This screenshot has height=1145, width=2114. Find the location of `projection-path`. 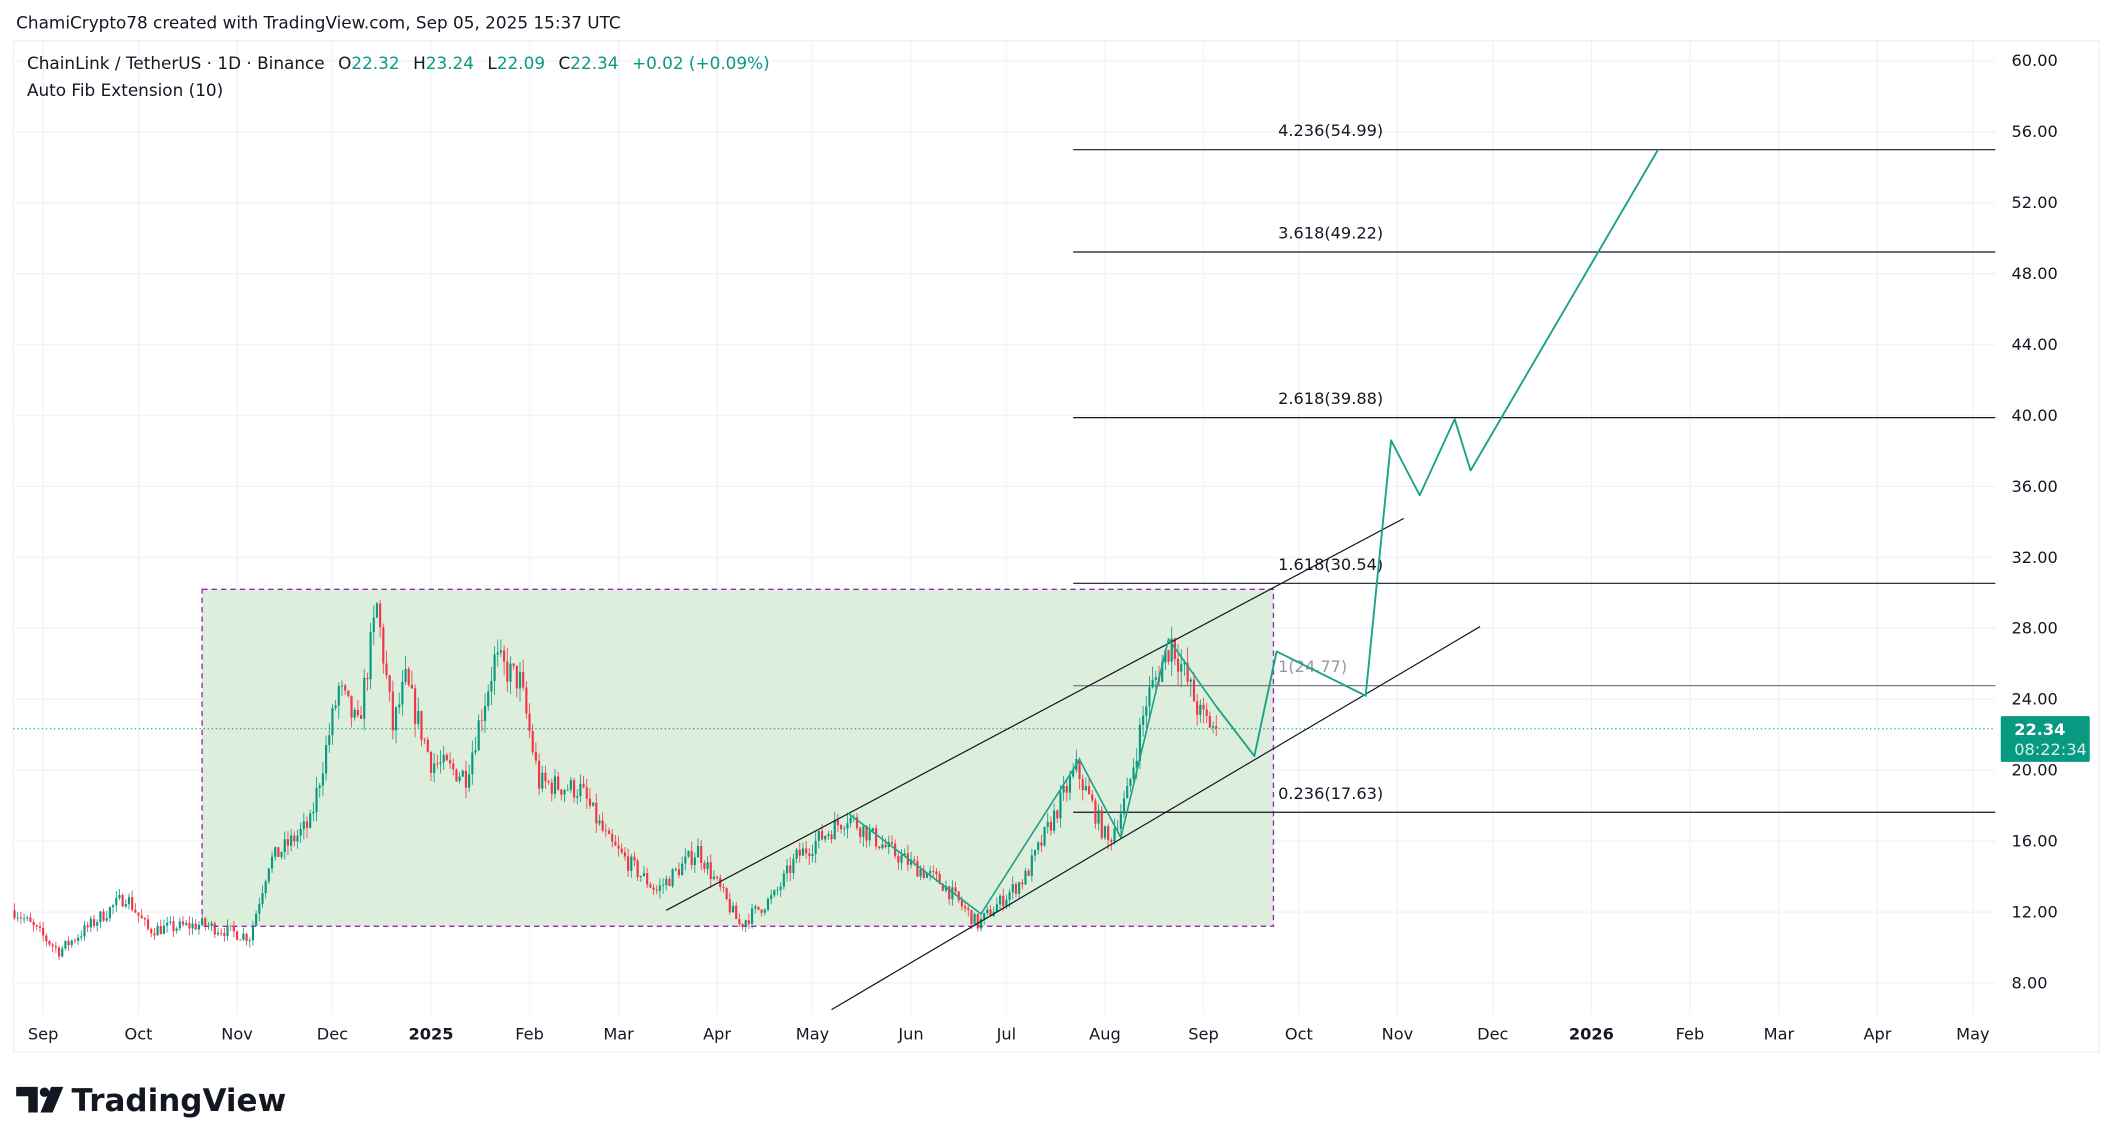

projection-path is located at coordinates (1437, 453).